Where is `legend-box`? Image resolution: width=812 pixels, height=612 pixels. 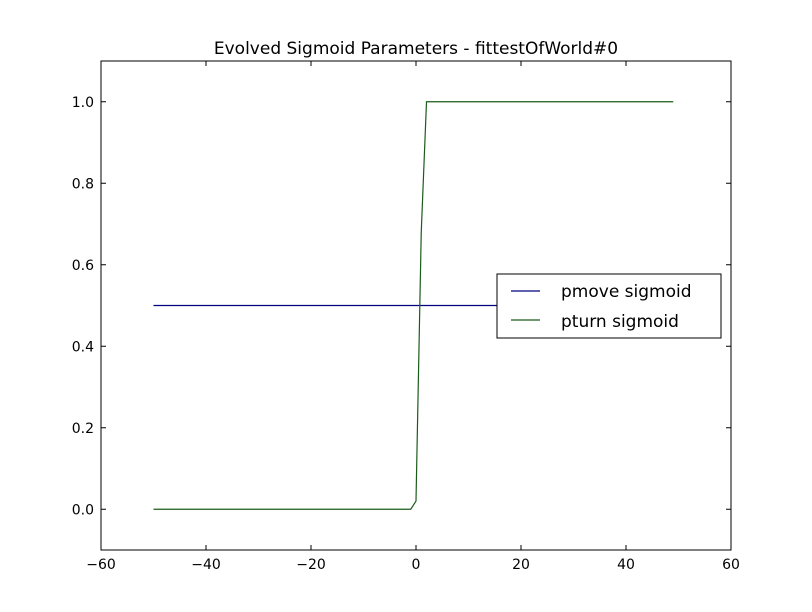 legend-box is located at coordinates (609, 306).